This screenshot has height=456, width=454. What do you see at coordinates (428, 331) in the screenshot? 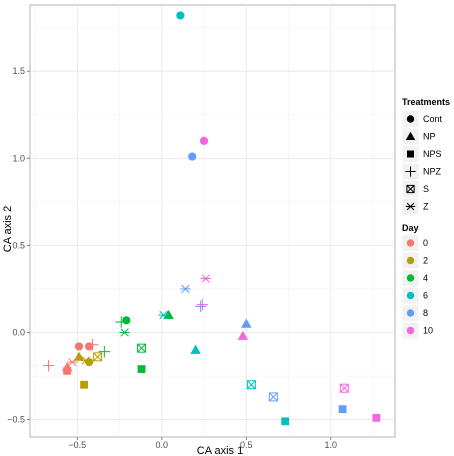
I see `legend-label: 10` at bounding box center [428, 331].